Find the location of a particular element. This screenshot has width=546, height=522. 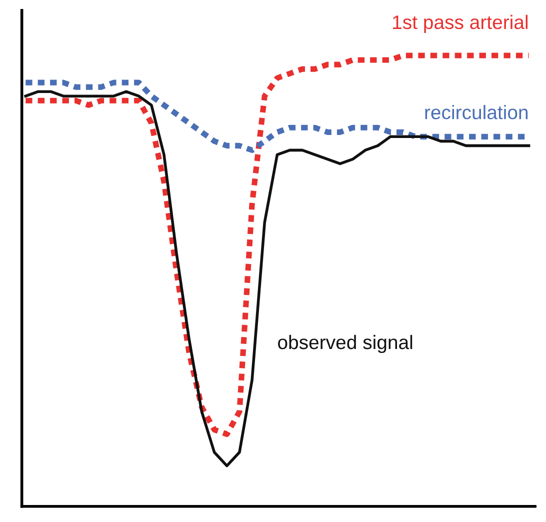

series-label: observed signal is located at coordinates (345, 344).